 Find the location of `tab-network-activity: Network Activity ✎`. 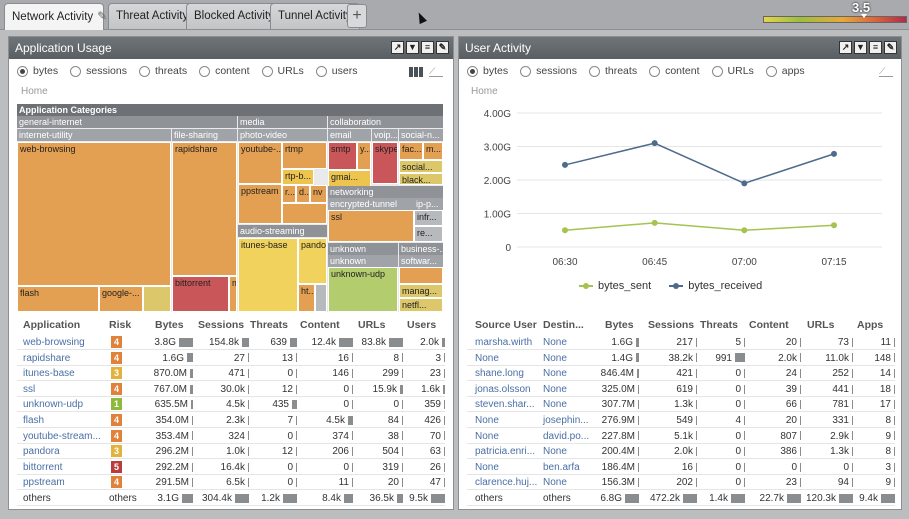

tab-network-activity: Network Activity ✎ is located at coordinates (55, 16).